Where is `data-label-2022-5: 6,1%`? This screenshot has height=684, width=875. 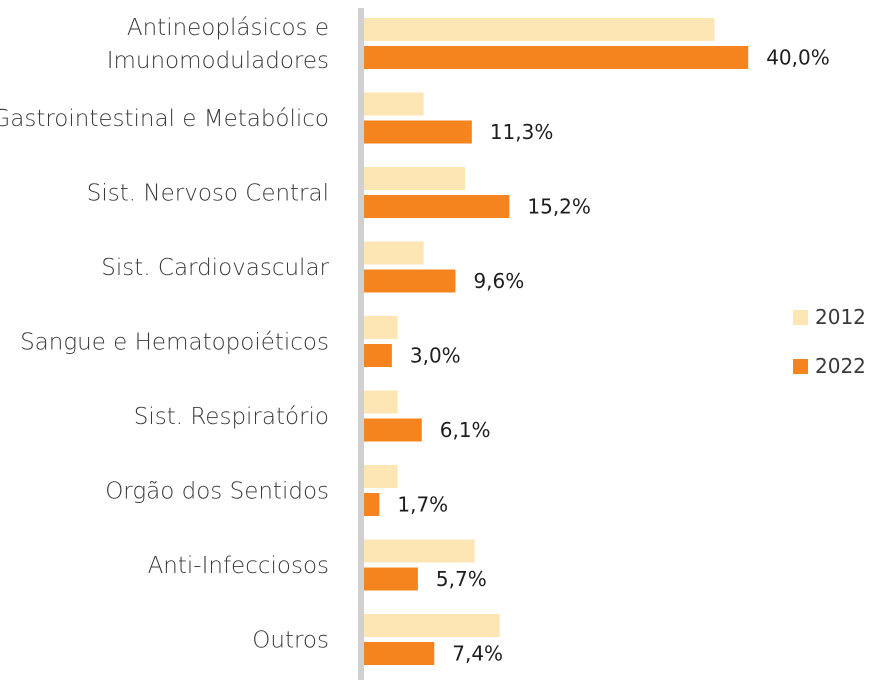 data-label-2022-5: 6,1% is located at coordinates (465, 430).